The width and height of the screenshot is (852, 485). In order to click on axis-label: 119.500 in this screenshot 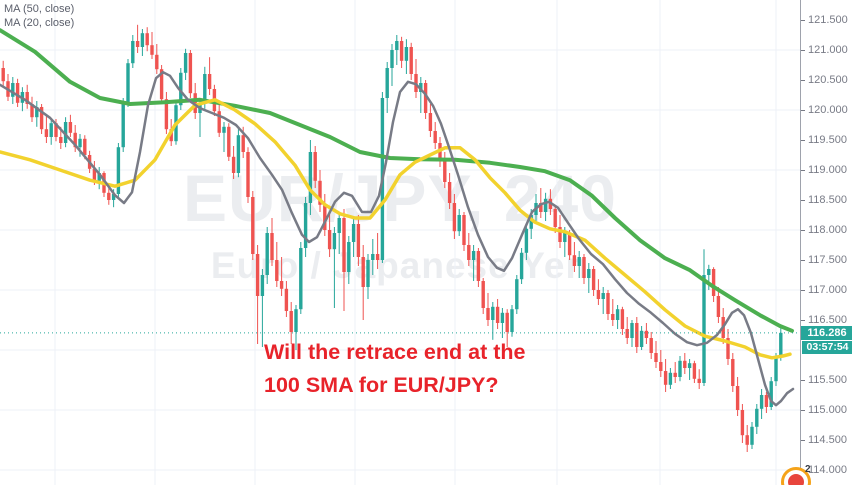, I will do `click(827, 140)`.